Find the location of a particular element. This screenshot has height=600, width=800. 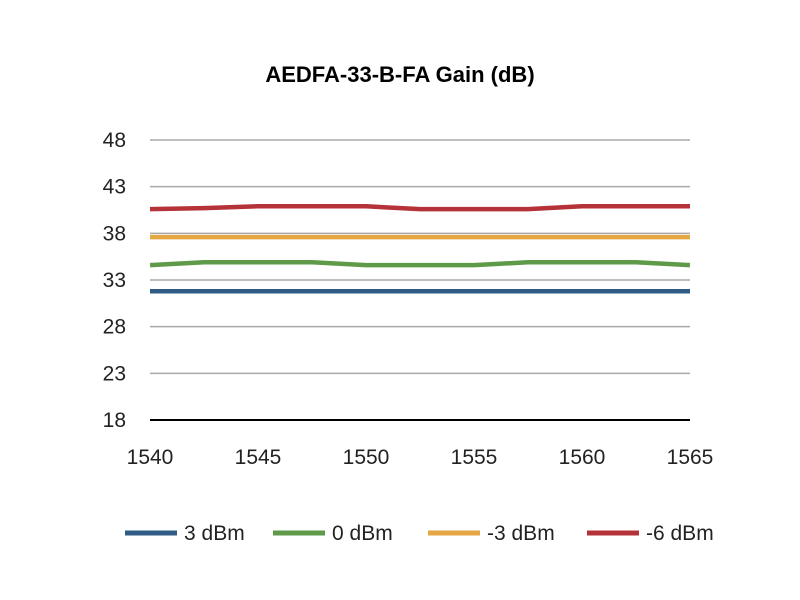

legend: 3 dBm 0 dBm -3 dBm -6 dBm is located at coordinates (419, 533).